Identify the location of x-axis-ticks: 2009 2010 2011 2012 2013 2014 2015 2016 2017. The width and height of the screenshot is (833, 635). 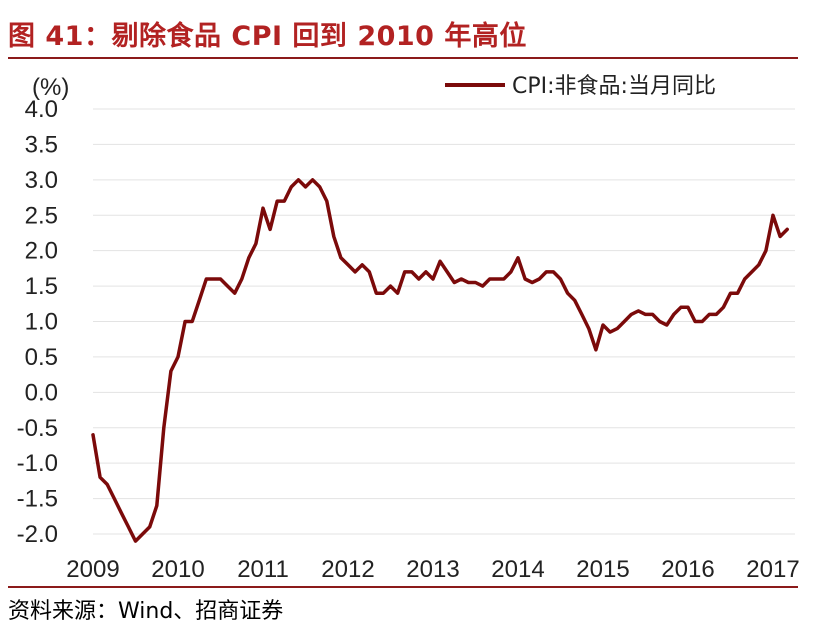
(432, 569).